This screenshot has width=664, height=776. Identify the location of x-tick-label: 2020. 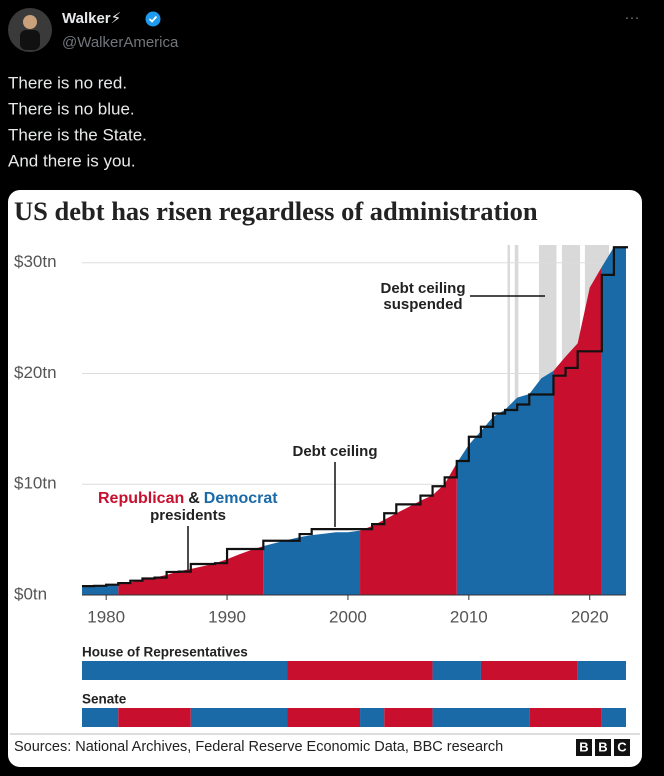
(590, 616).